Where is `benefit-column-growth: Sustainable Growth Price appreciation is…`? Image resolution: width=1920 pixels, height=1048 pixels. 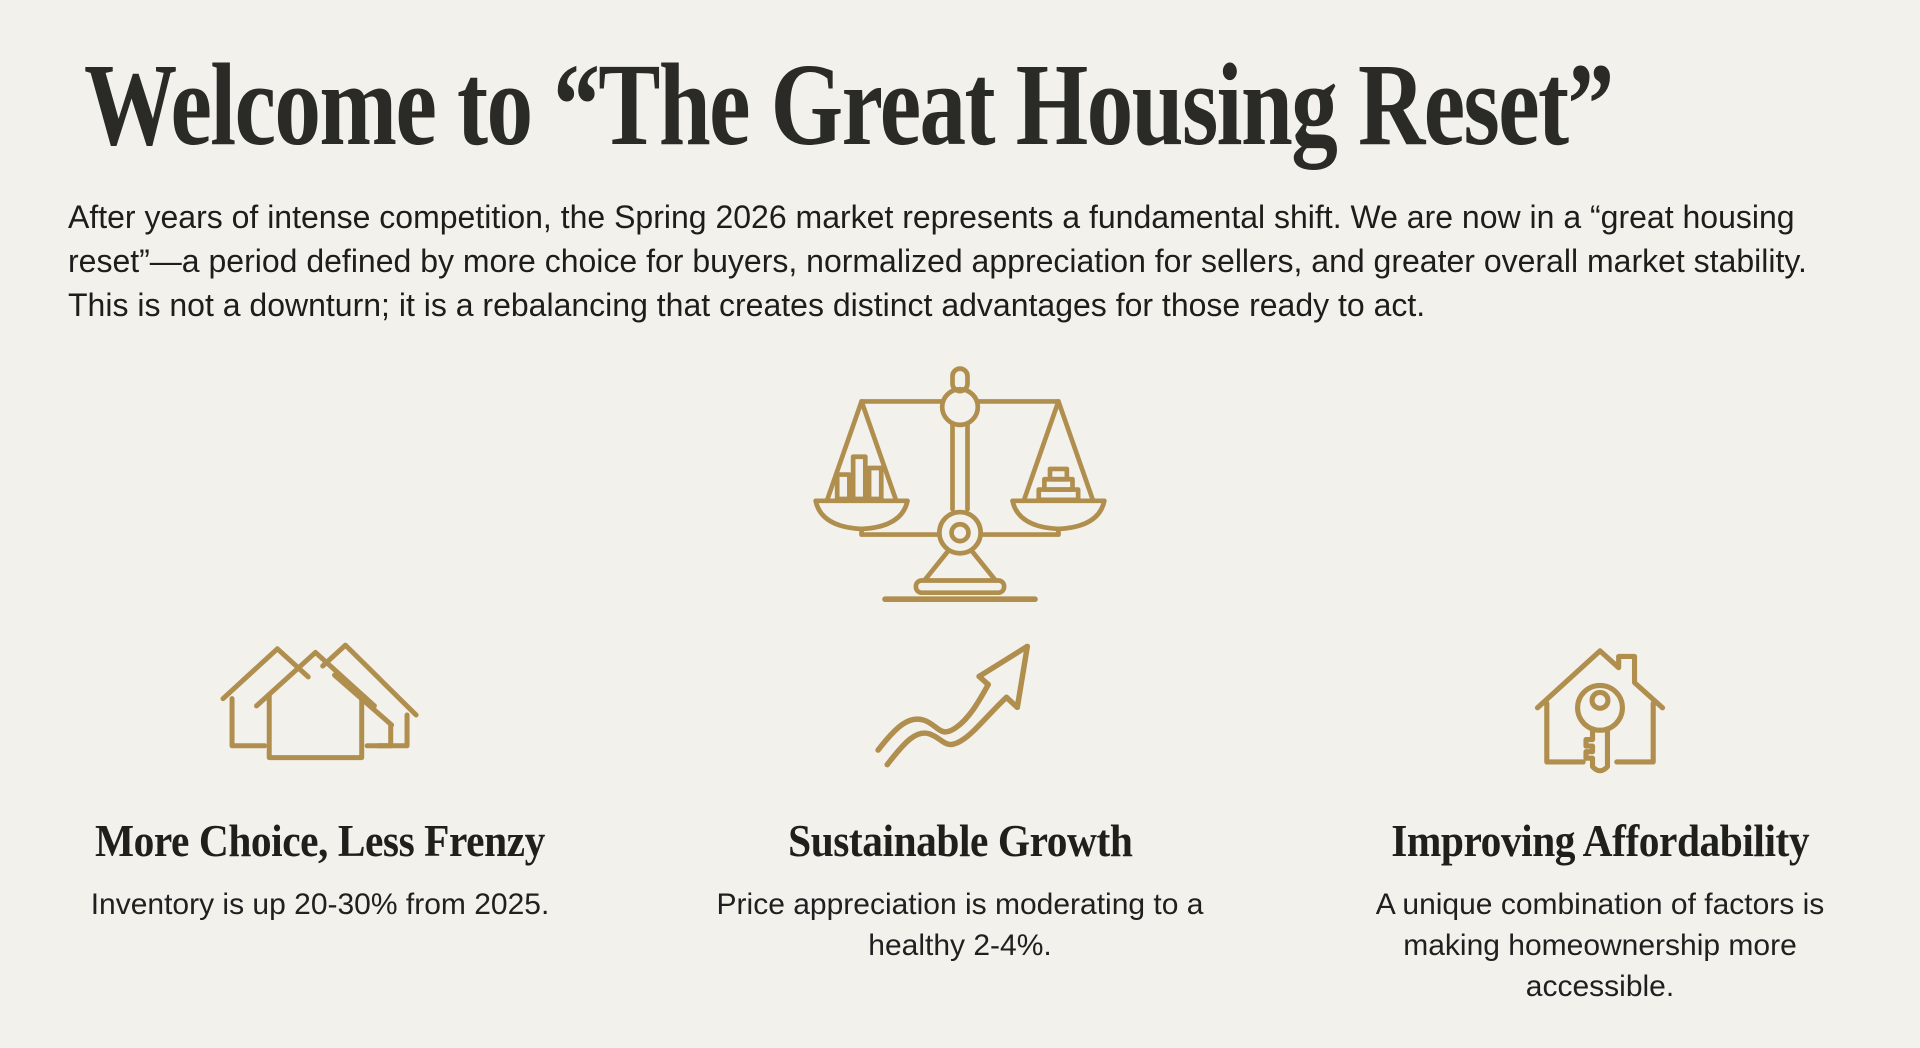
benefit-column-growth: Sustainable Growth Price appreciation is… is located at coordinates (960, 820).